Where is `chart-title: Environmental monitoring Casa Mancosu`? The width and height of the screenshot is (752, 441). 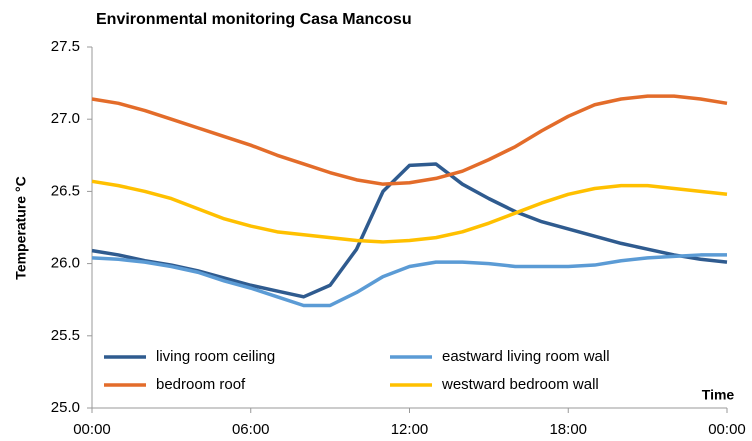 chart-title: Environmental monitoring Casa Mancosu is located at coordinates (254, 19).